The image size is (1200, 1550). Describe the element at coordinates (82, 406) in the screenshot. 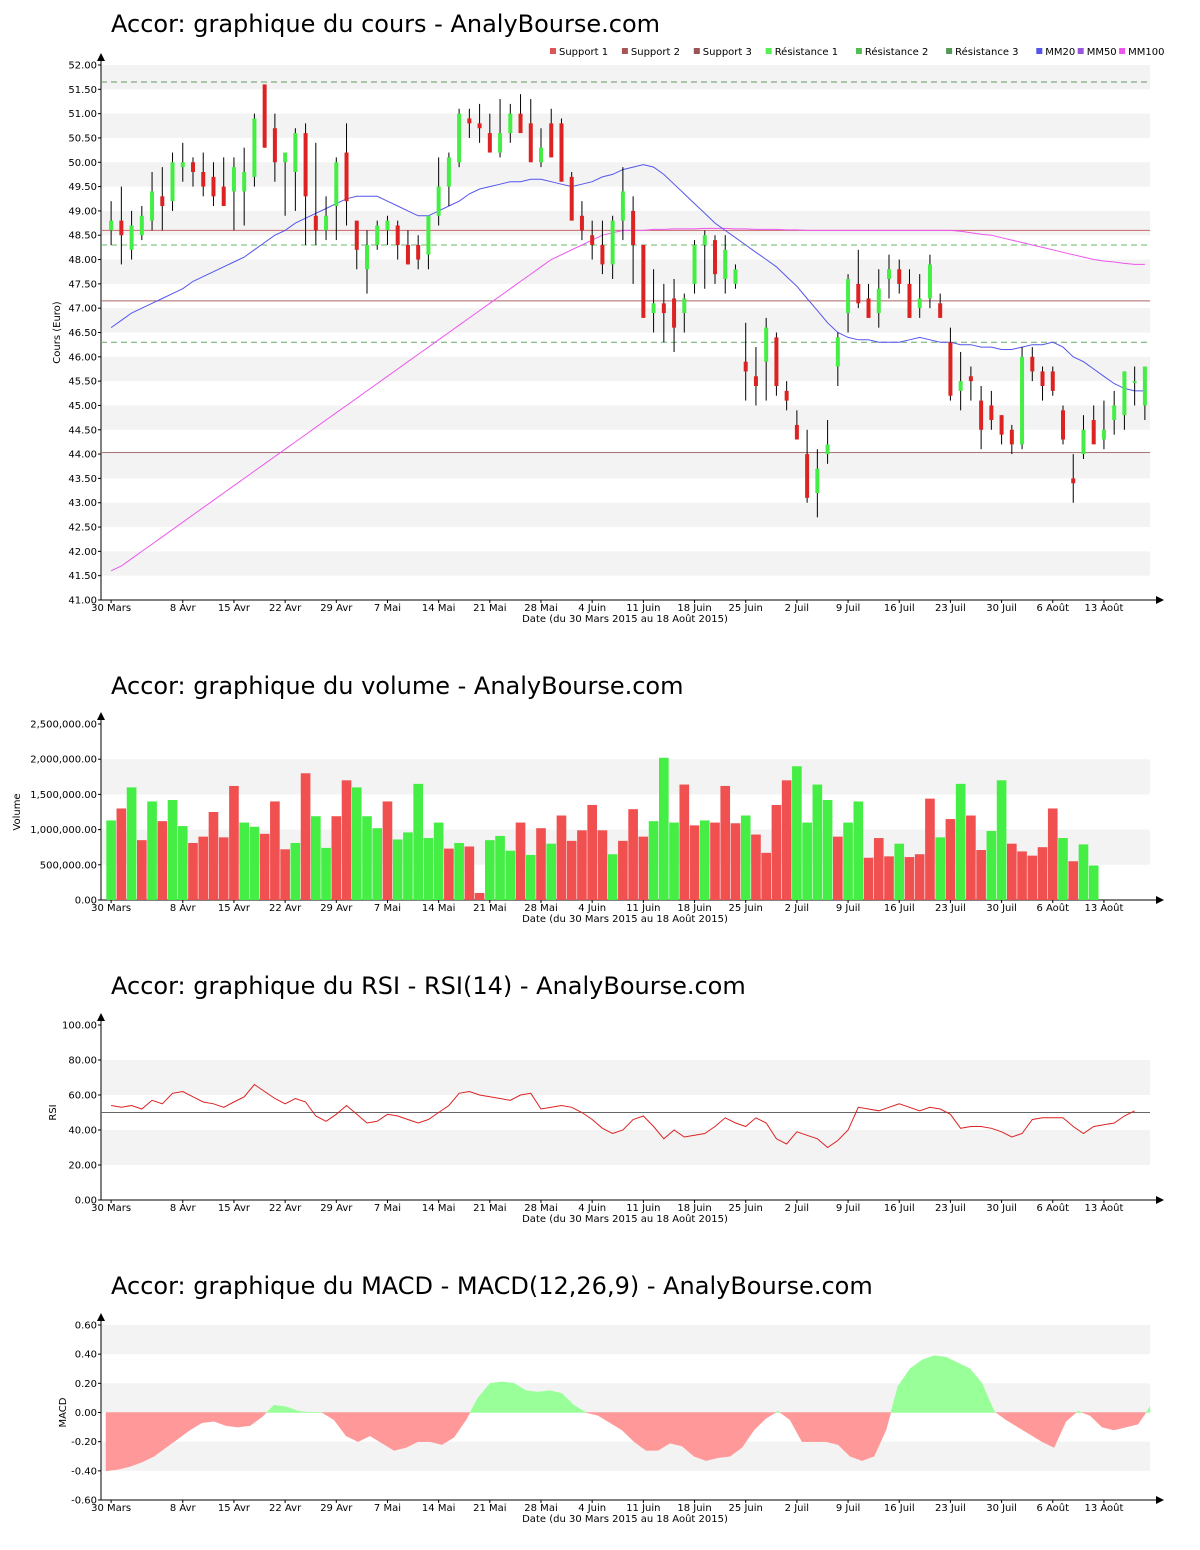

I see `y-tick-label: 45.00` at that location.